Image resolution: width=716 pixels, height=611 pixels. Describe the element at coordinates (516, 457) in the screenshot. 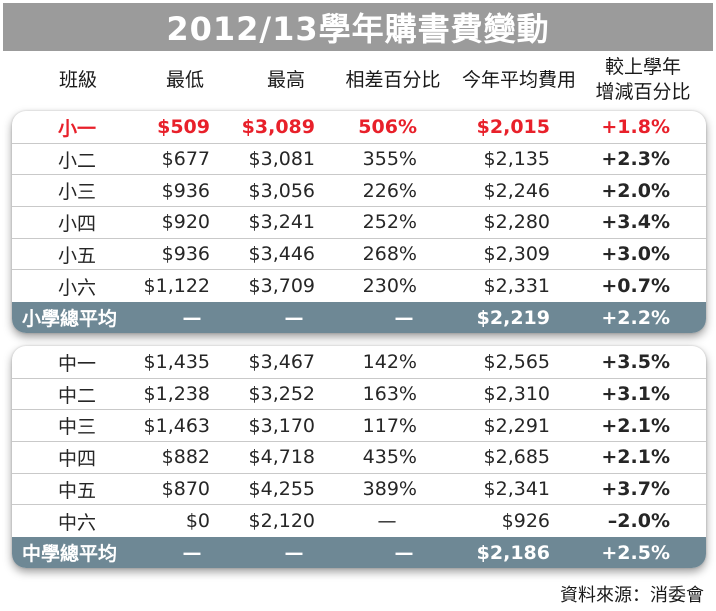

I see `avg-cell: $2,685` at that location.